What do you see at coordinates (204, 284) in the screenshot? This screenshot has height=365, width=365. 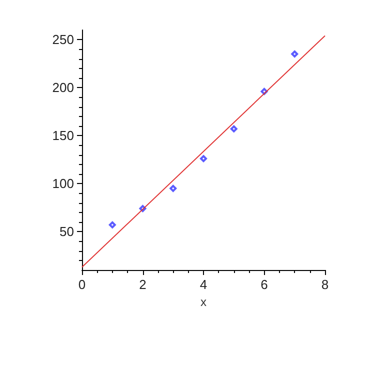 I see `x-tick-label: 4` at bounding box center [204, 284].